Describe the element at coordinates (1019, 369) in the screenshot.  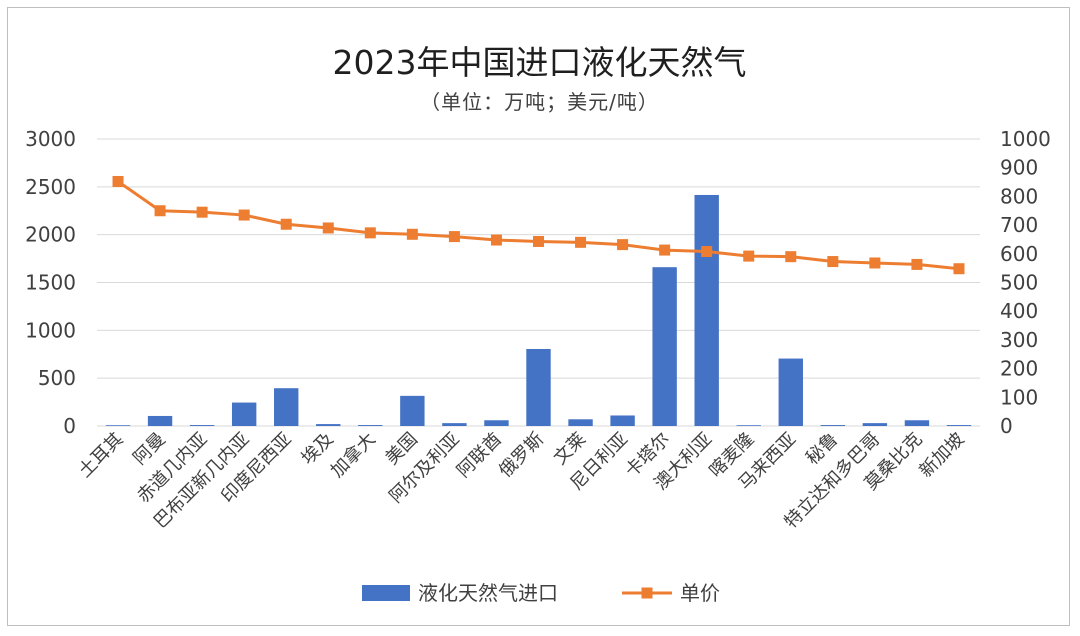
I see `right-tick-label: 200` at that location.